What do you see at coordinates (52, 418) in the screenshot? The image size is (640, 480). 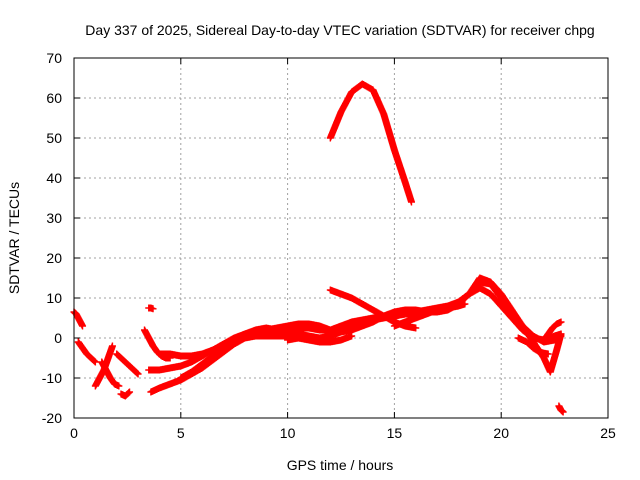 I see `y-tick-label: -20` at bounding box center [52, 418].